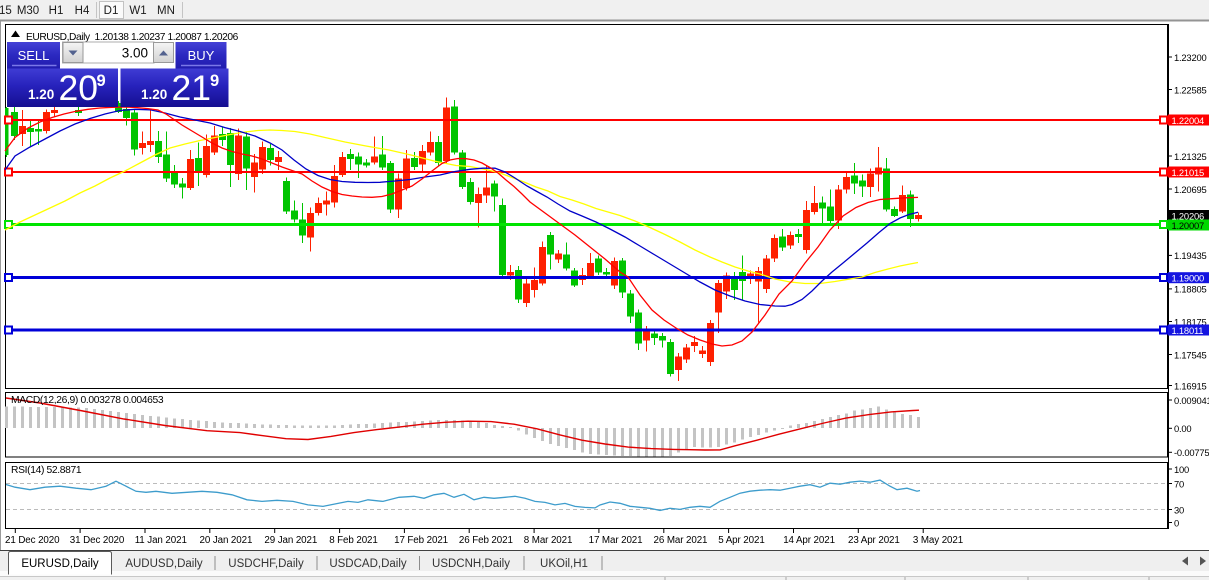 The image size is (1209, 580). Describe the element at coordinates (1179, 483) in the screenshot. I see `svg-text: 70` at that location.